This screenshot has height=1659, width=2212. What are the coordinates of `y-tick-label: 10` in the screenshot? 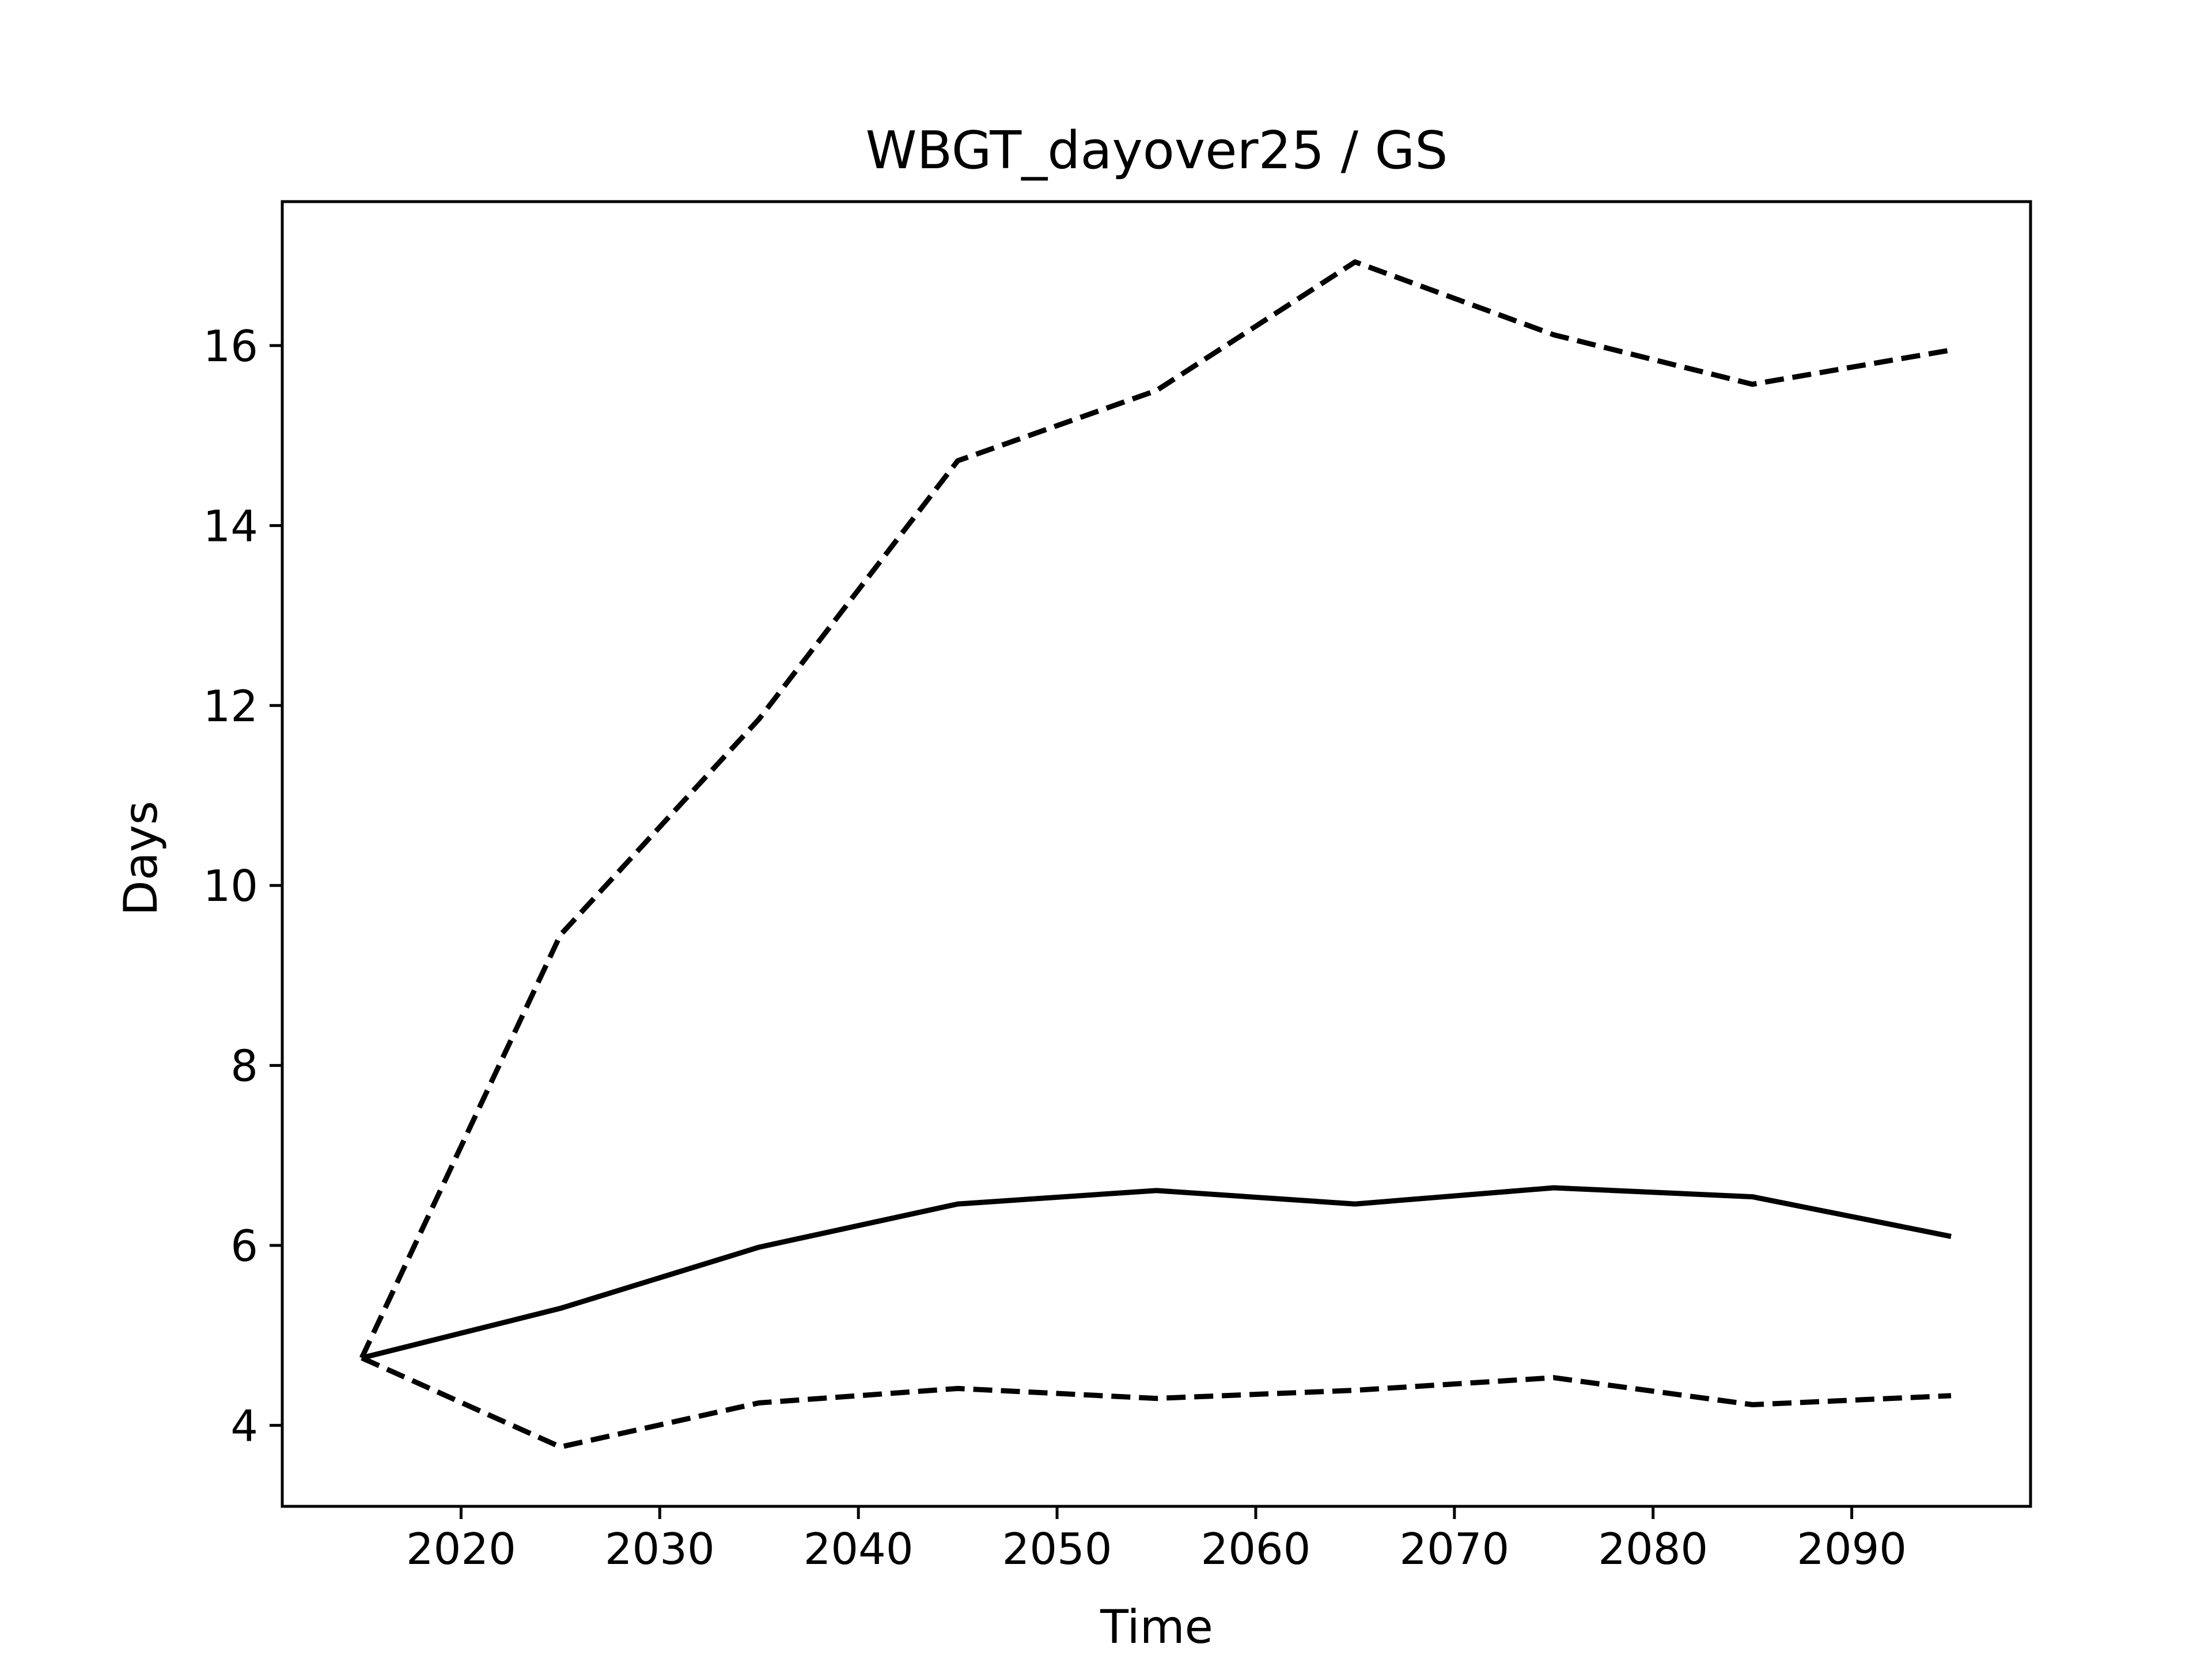 It's located at (230, 886).